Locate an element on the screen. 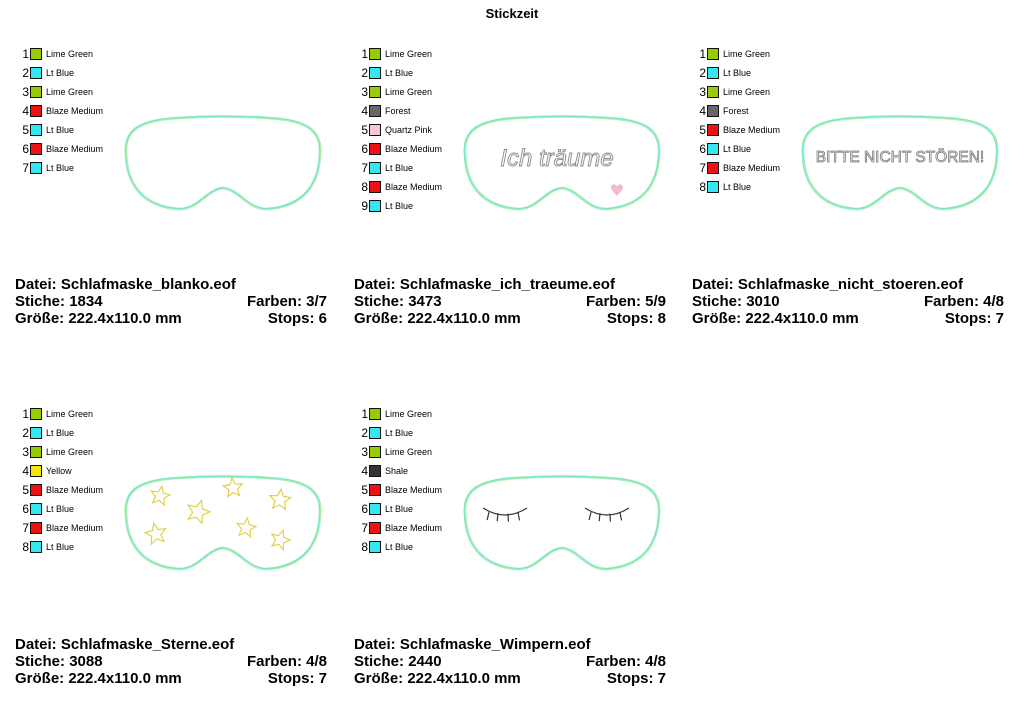  color-row: 9 Lt Blue is located at coordinates (400, 205).